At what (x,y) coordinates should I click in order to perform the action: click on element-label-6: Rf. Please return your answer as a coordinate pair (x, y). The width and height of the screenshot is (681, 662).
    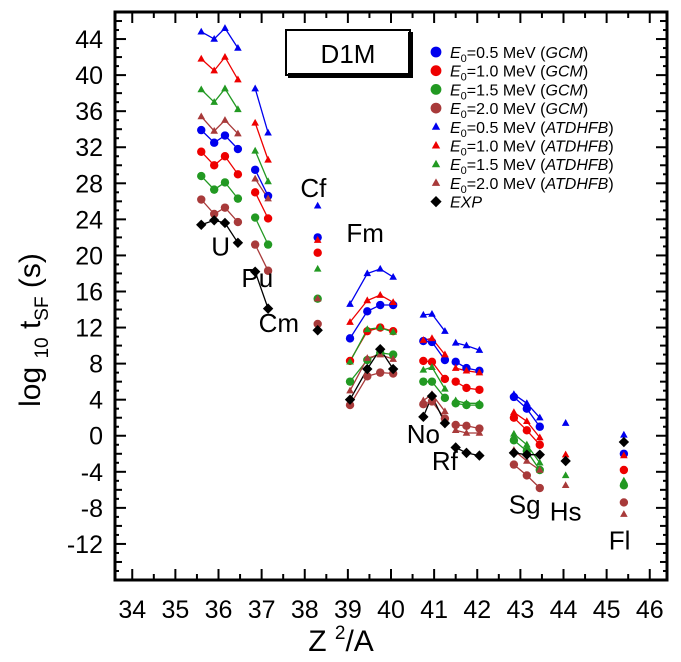
    Looking at the image, I should click on (445, 461).